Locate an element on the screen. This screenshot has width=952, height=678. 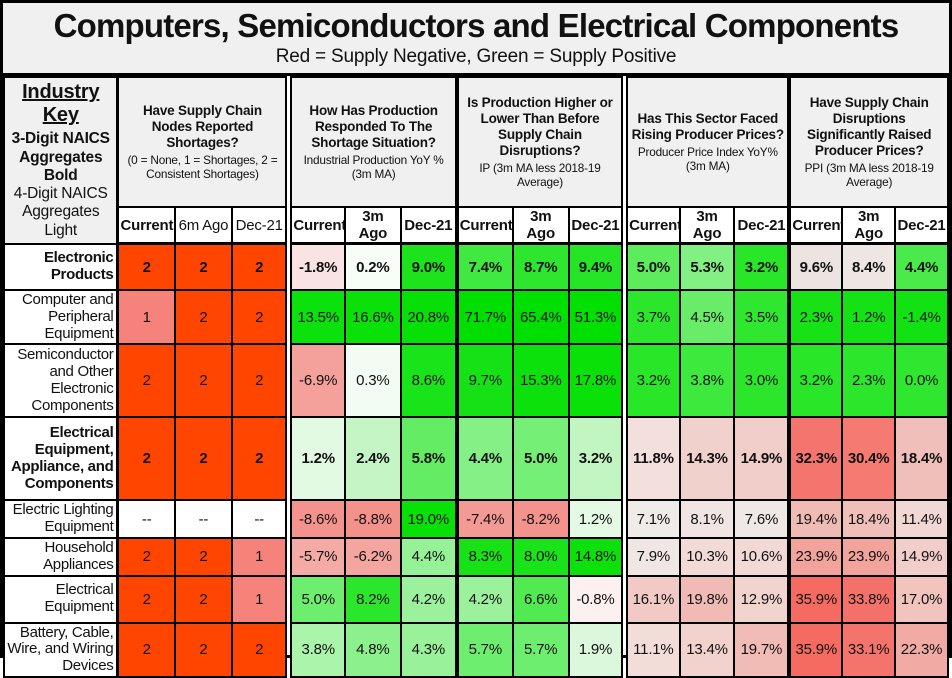
industry-key-title: Industry Key is located at coordinates (61, 104).